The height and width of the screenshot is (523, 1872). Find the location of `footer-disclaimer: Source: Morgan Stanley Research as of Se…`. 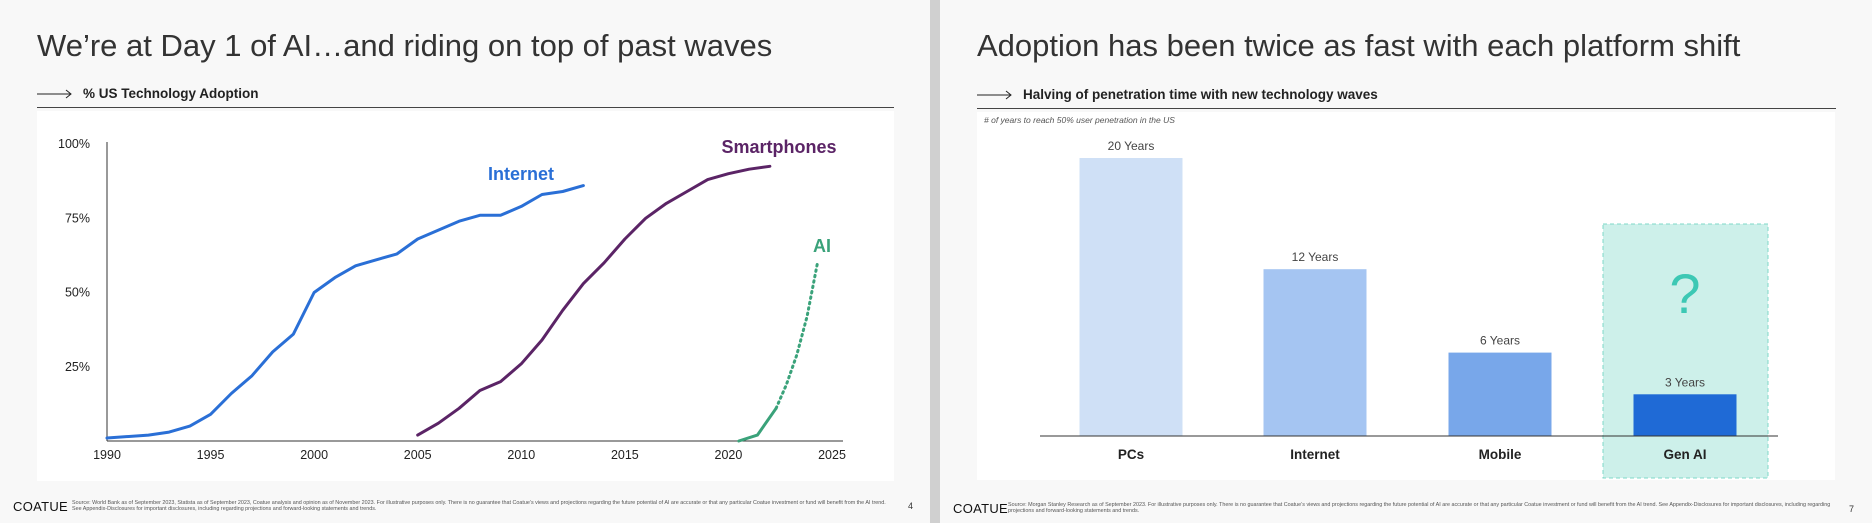

footer-disclaimer: Source: Morgan Stanley Research as of Se… is located at coordinates (1419, 508).